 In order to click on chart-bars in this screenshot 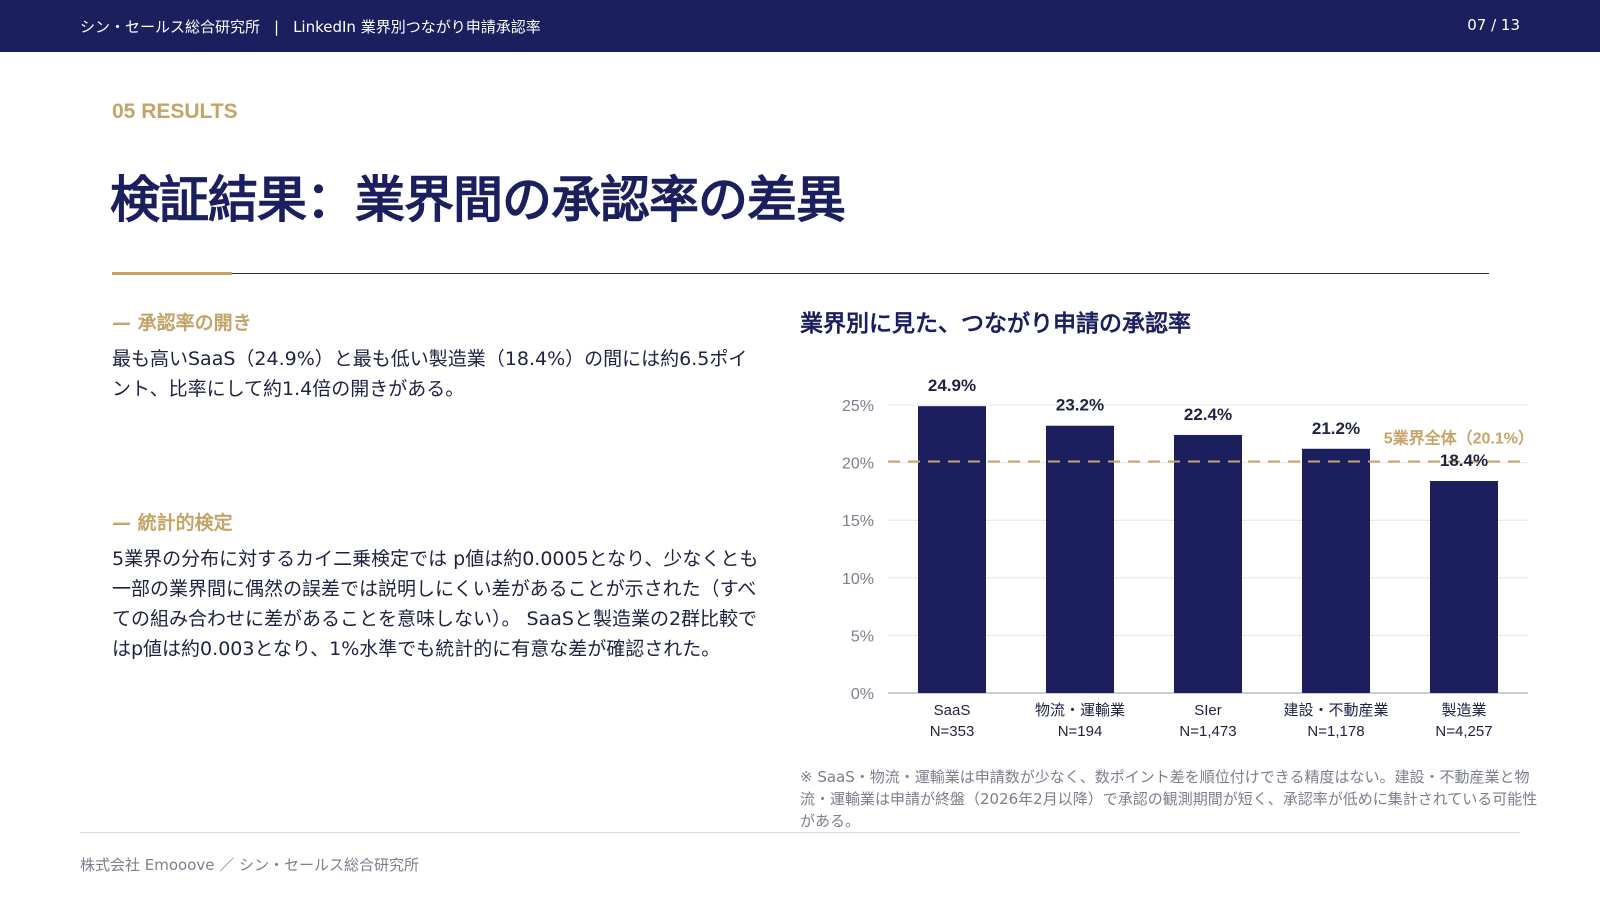, I will do `click(1208, 549)`.